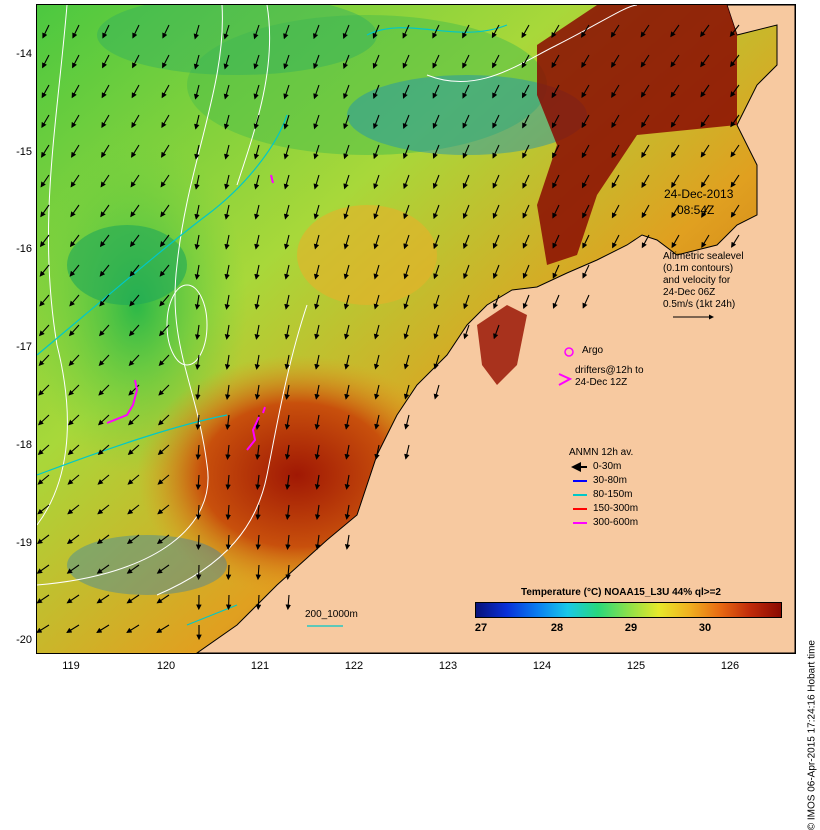 The height and width of the screenshot is (830, 820). I want to click on colorbar-tick: 30, so click(705, 628).